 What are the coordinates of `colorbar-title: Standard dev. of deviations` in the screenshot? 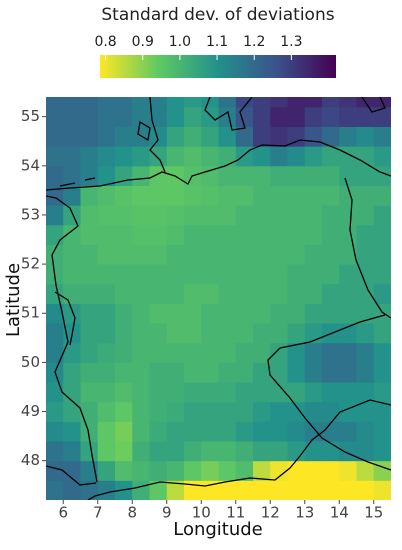 It's located at (217, 15).